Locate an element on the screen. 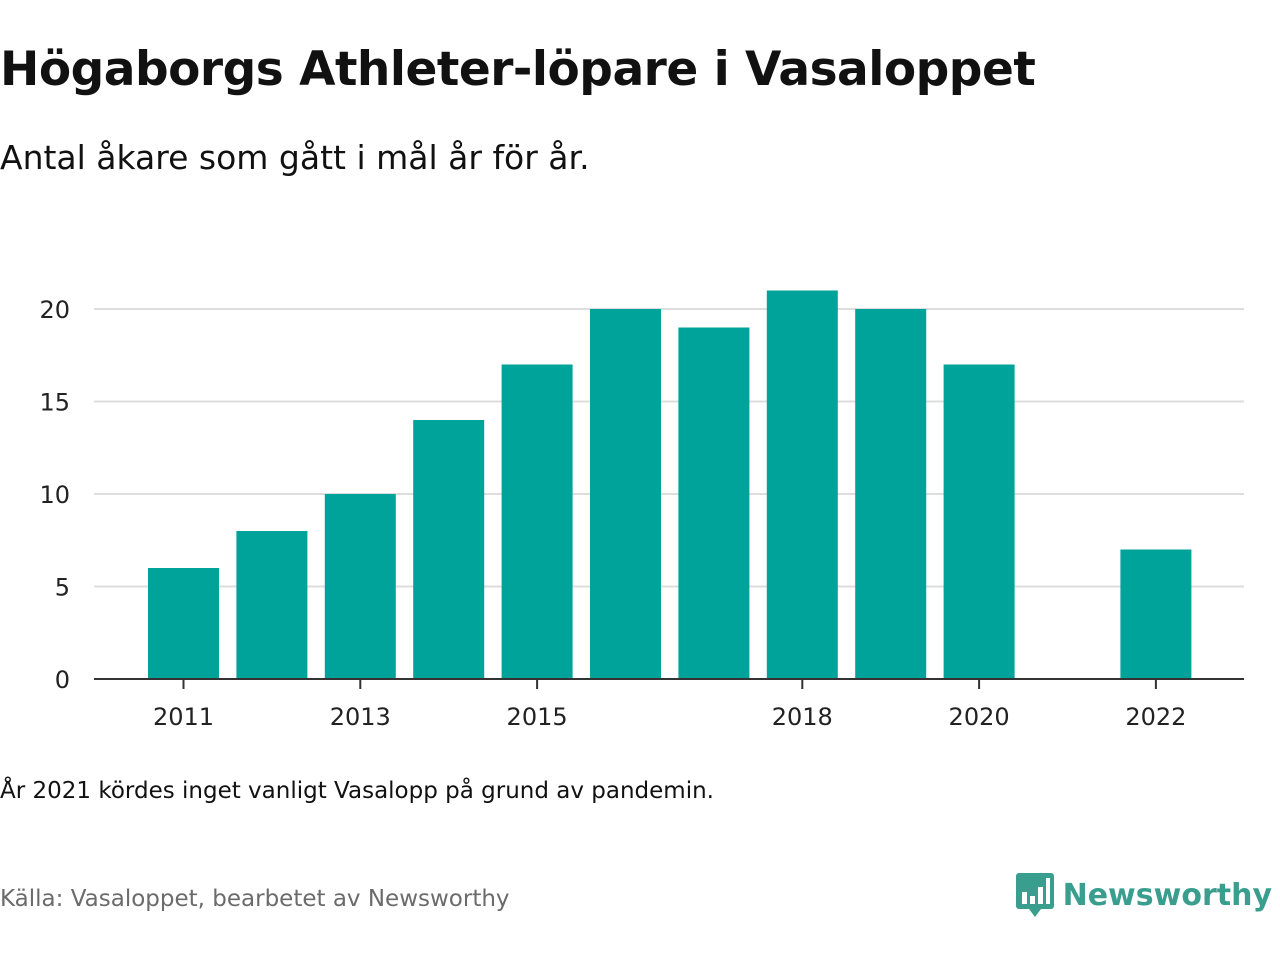 This screenshot has height=960, width=1280. newsworthy-brand: Newsworthy is located at coordinates (1143, 895).